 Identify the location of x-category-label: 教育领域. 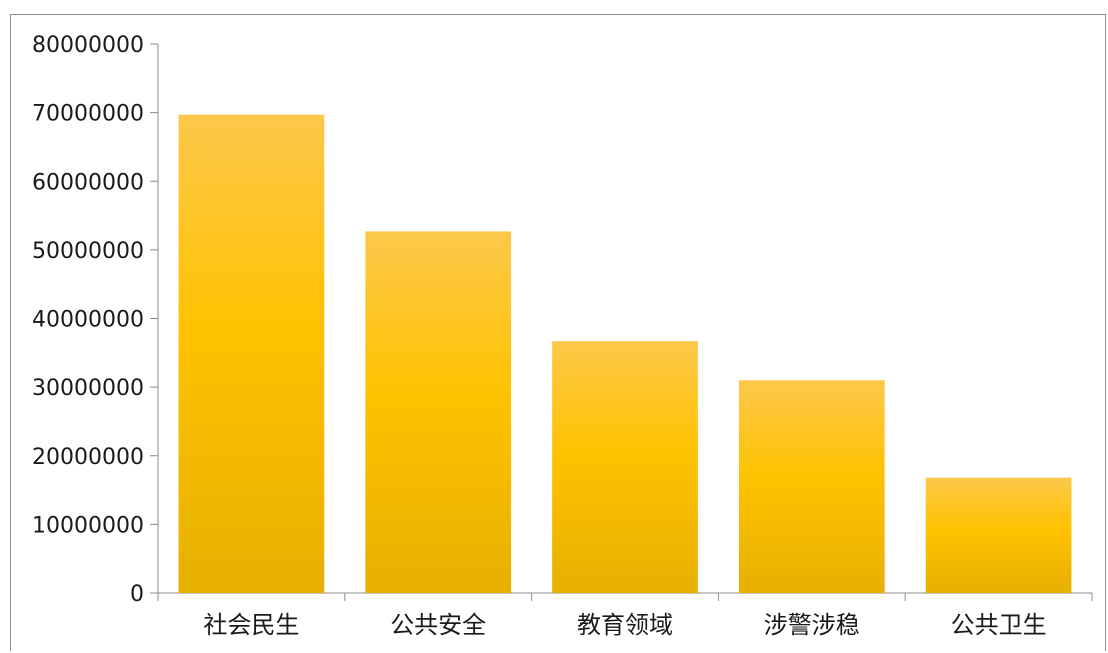
(625, 625).